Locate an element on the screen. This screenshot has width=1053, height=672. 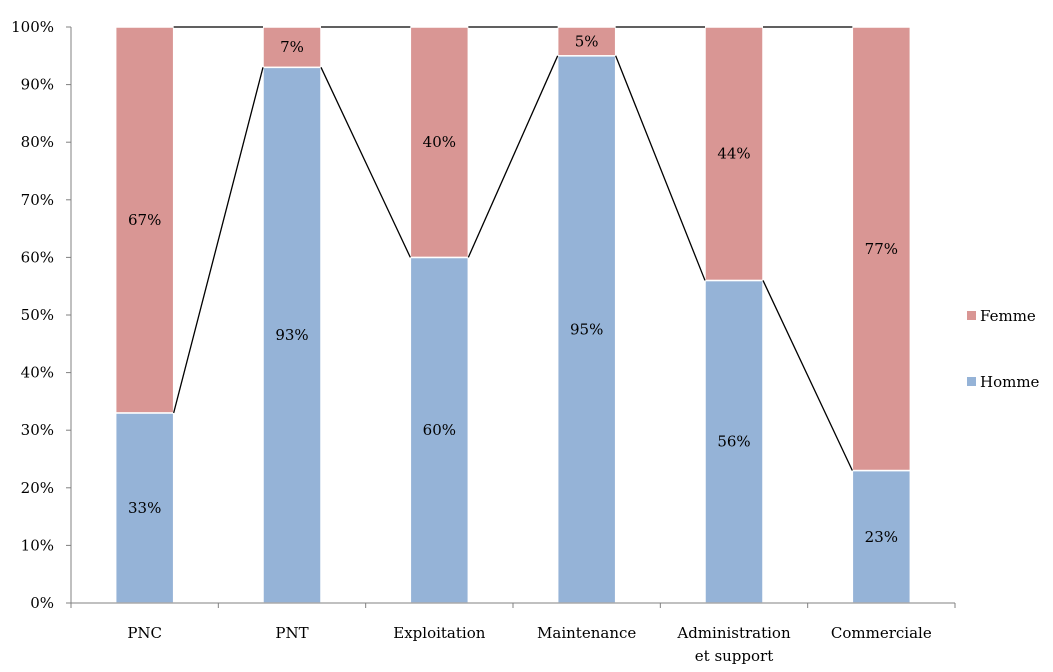
y-tick-label: 100% is located at coordinates (32, 27).